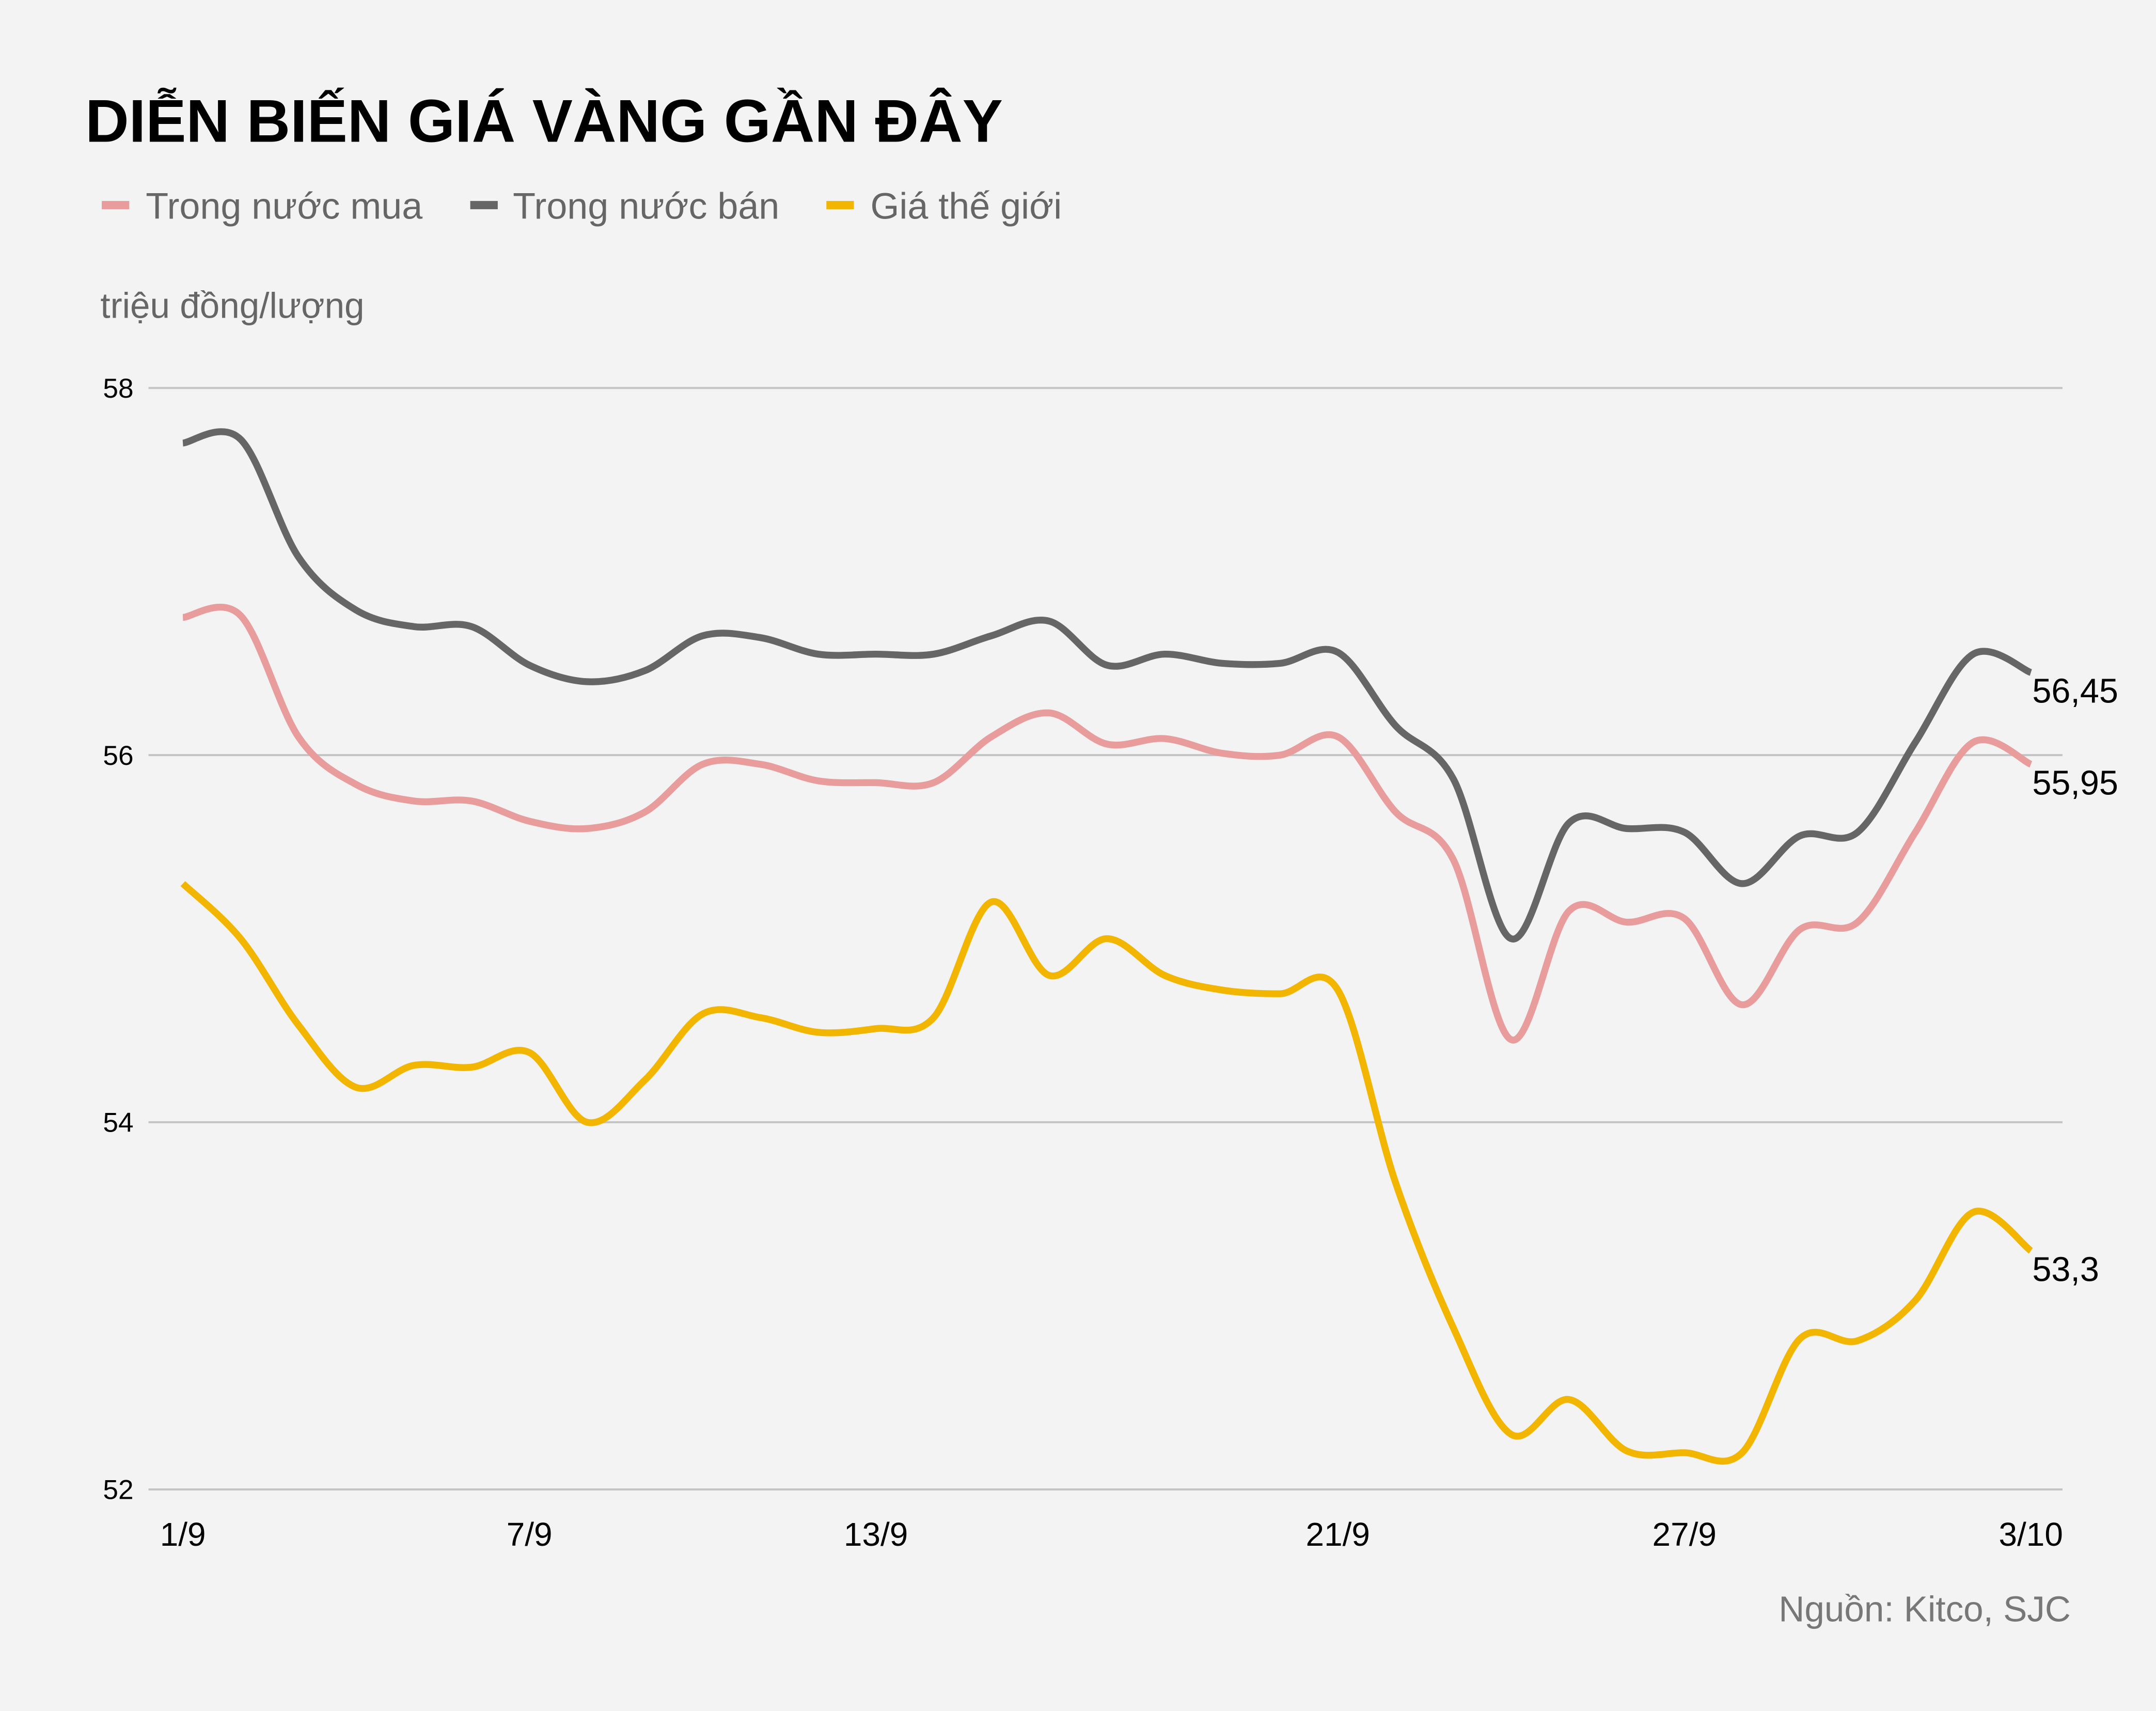 The image size is (2156, 1711). I want to click on y-axis-unit-label: triệu đồng/lượng, so click(232, 305).